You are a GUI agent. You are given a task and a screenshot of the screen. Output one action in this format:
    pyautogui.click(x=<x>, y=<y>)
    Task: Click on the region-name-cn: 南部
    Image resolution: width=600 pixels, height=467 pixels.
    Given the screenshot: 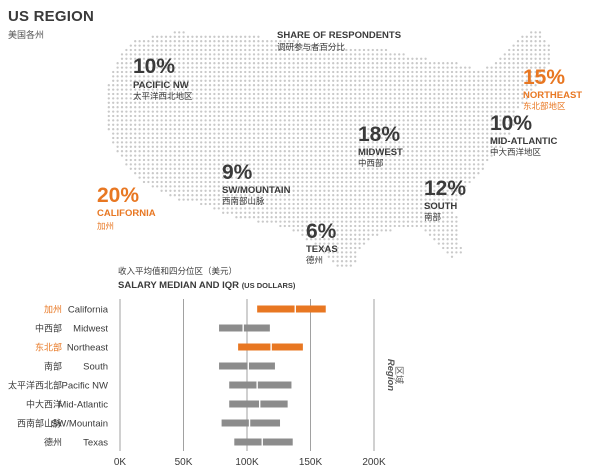 What is the action you would take?
    pyautogui.click(x=433, y=216)
    